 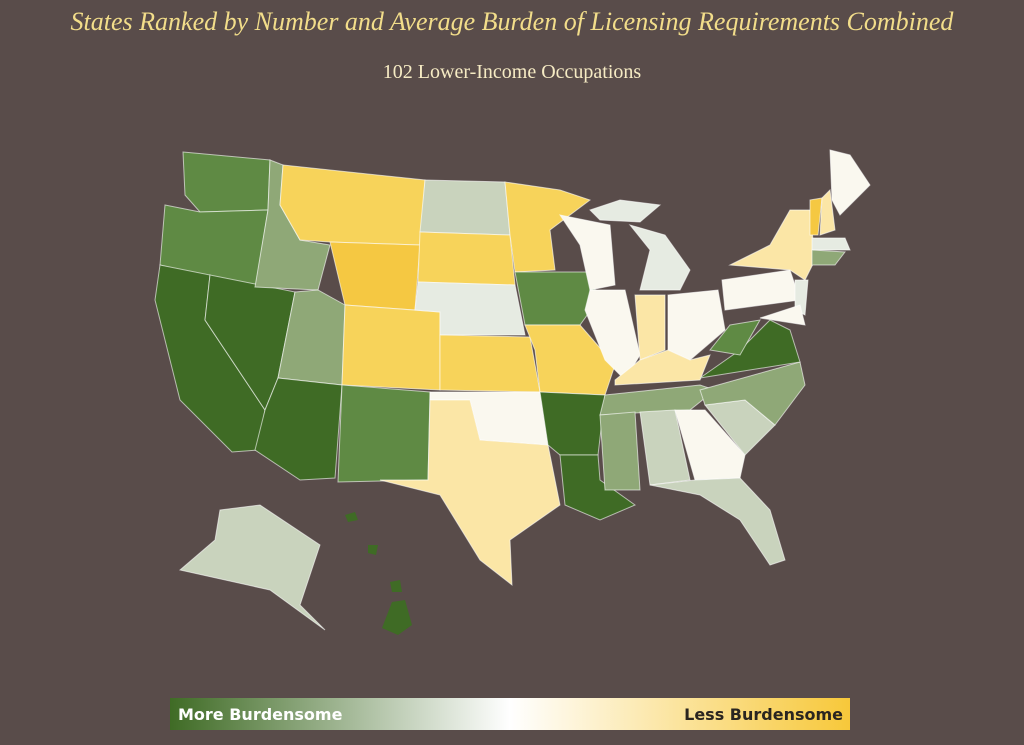 What do you see at coordinates (763, 714) in the screenshot?
I see `legend-right-label: Less Burdensome` at bounding box center [763, 714].